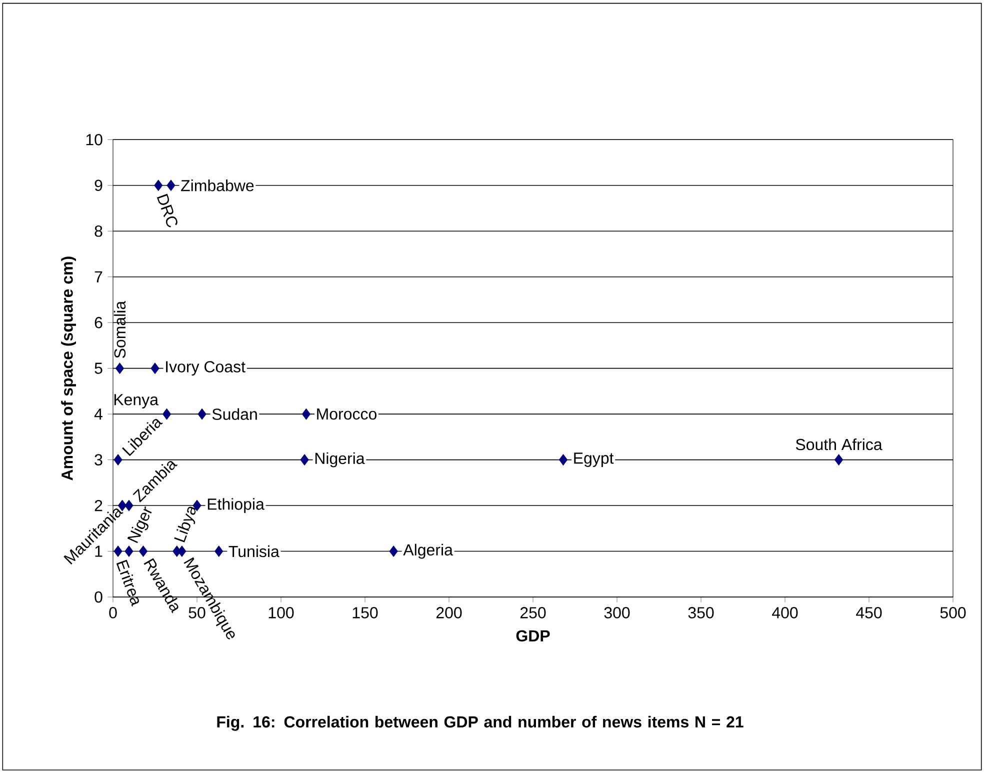 Image resolution: width=987 pixels, height=774 pixels. I want to click on annotation: Algeria, so click(428, 551).